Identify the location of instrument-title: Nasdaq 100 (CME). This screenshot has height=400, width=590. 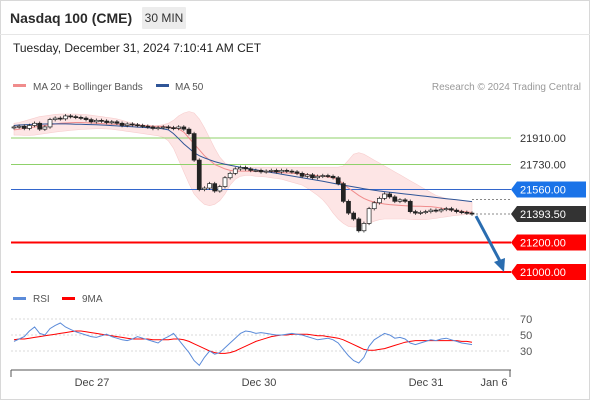
(71, 18).